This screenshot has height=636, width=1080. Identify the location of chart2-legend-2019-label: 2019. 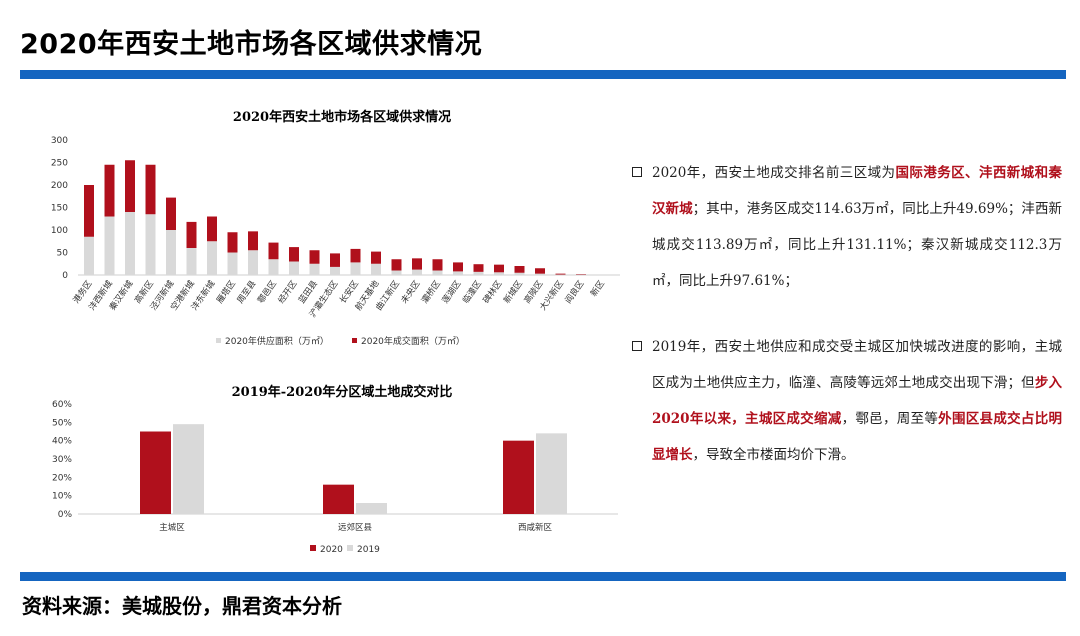
(368, 550).